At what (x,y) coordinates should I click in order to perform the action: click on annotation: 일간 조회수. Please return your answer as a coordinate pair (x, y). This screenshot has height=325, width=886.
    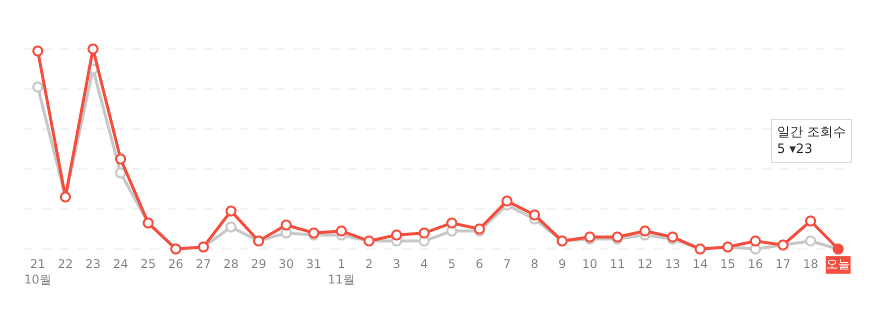
    Looking at the image, I should click on (811, 132).